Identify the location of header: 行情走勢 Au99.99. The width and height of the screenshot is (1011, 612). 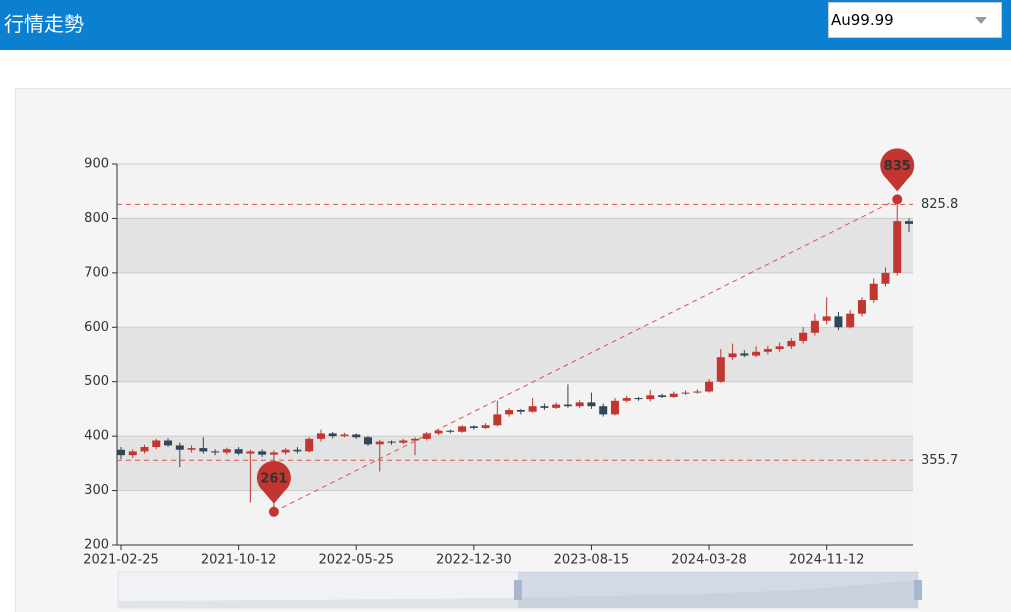
(505, 25).